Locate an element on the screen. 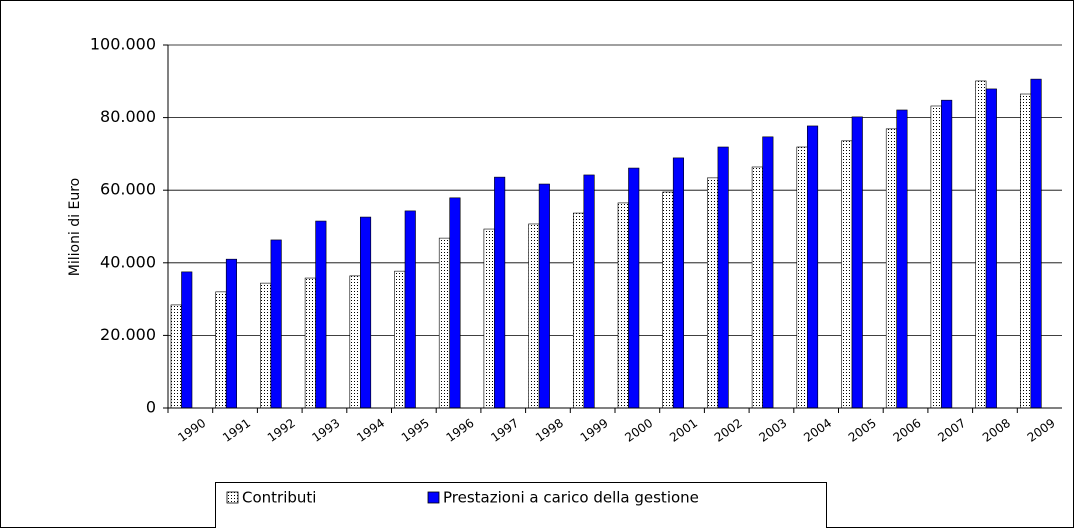 The image size is (1074, 528). y-tick-label: 0 is located at coordinates (151, 407).